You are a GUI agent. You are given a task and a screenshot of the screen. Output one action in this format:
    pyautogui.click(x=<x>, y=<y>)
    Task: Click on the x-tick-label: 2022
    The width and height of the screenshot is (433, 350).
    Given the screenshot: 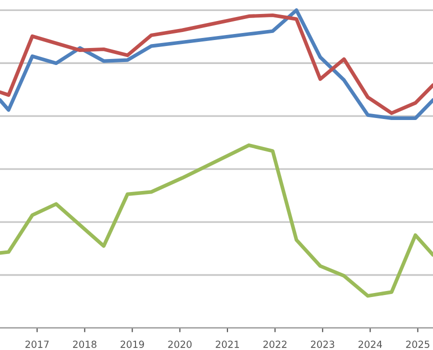 What is the action you would take?
    pyautogui.click(x=274, y=344)
    